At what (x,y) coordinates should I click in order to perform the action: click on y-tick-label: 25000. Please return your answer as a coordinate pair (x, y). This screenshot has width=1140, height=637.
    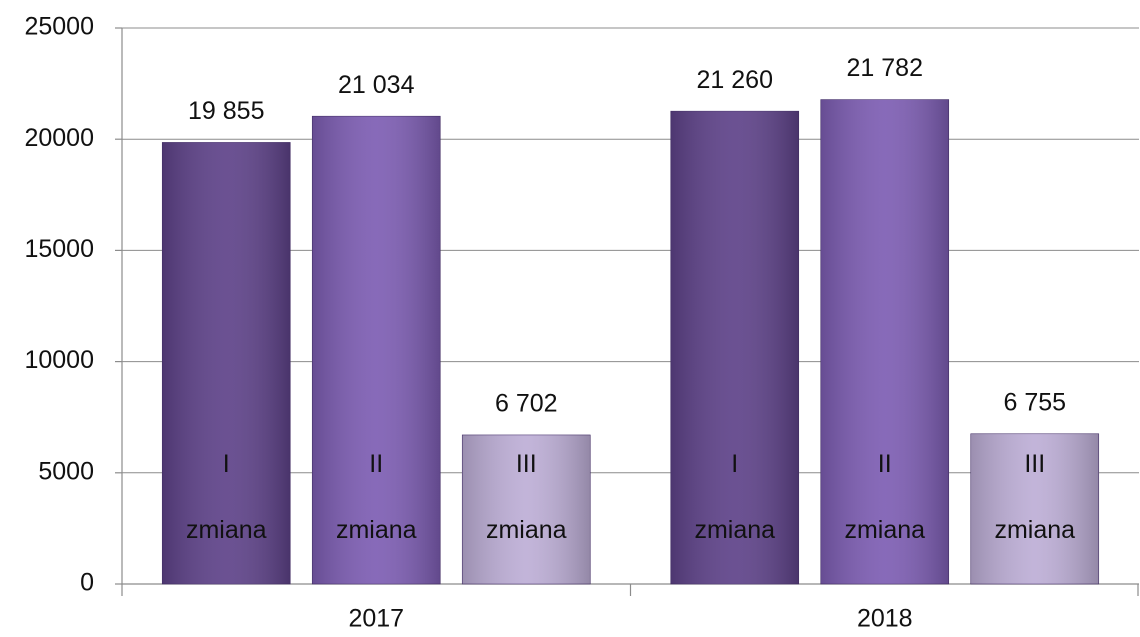
    Looking at the image, I should click on (59, 27).